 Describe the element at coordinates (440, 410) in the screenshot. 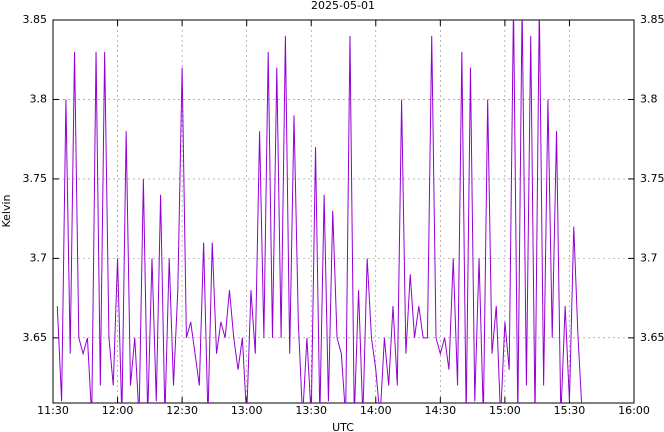

I see `x-tick-label: 14:30` at that location.